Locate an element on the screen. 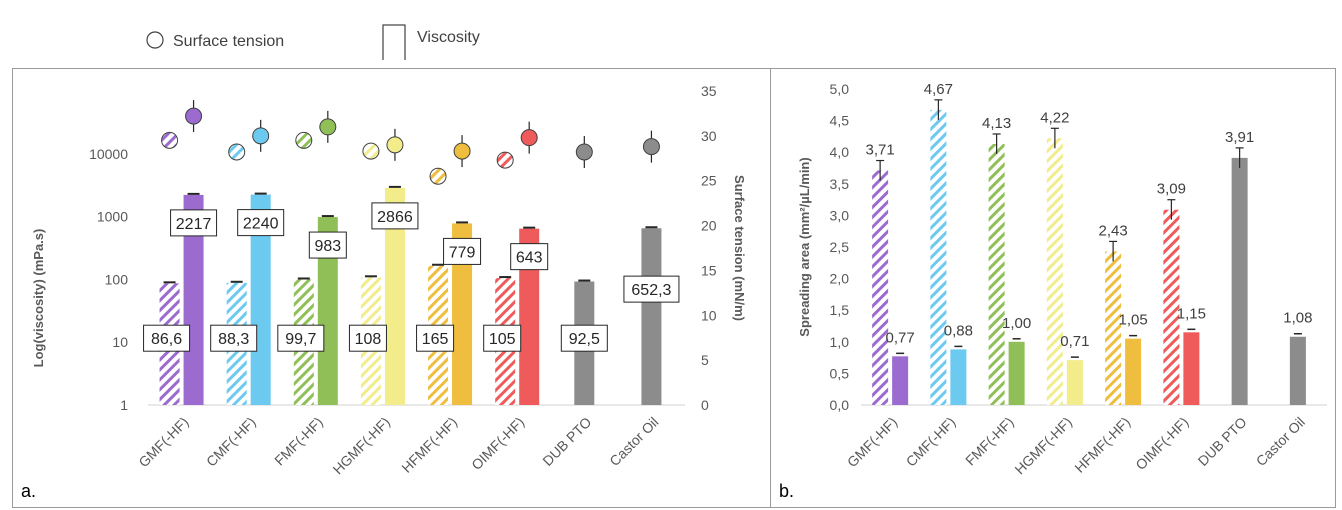  bar-hatched-hfmf-hf is located at coordinates (1113, 328).